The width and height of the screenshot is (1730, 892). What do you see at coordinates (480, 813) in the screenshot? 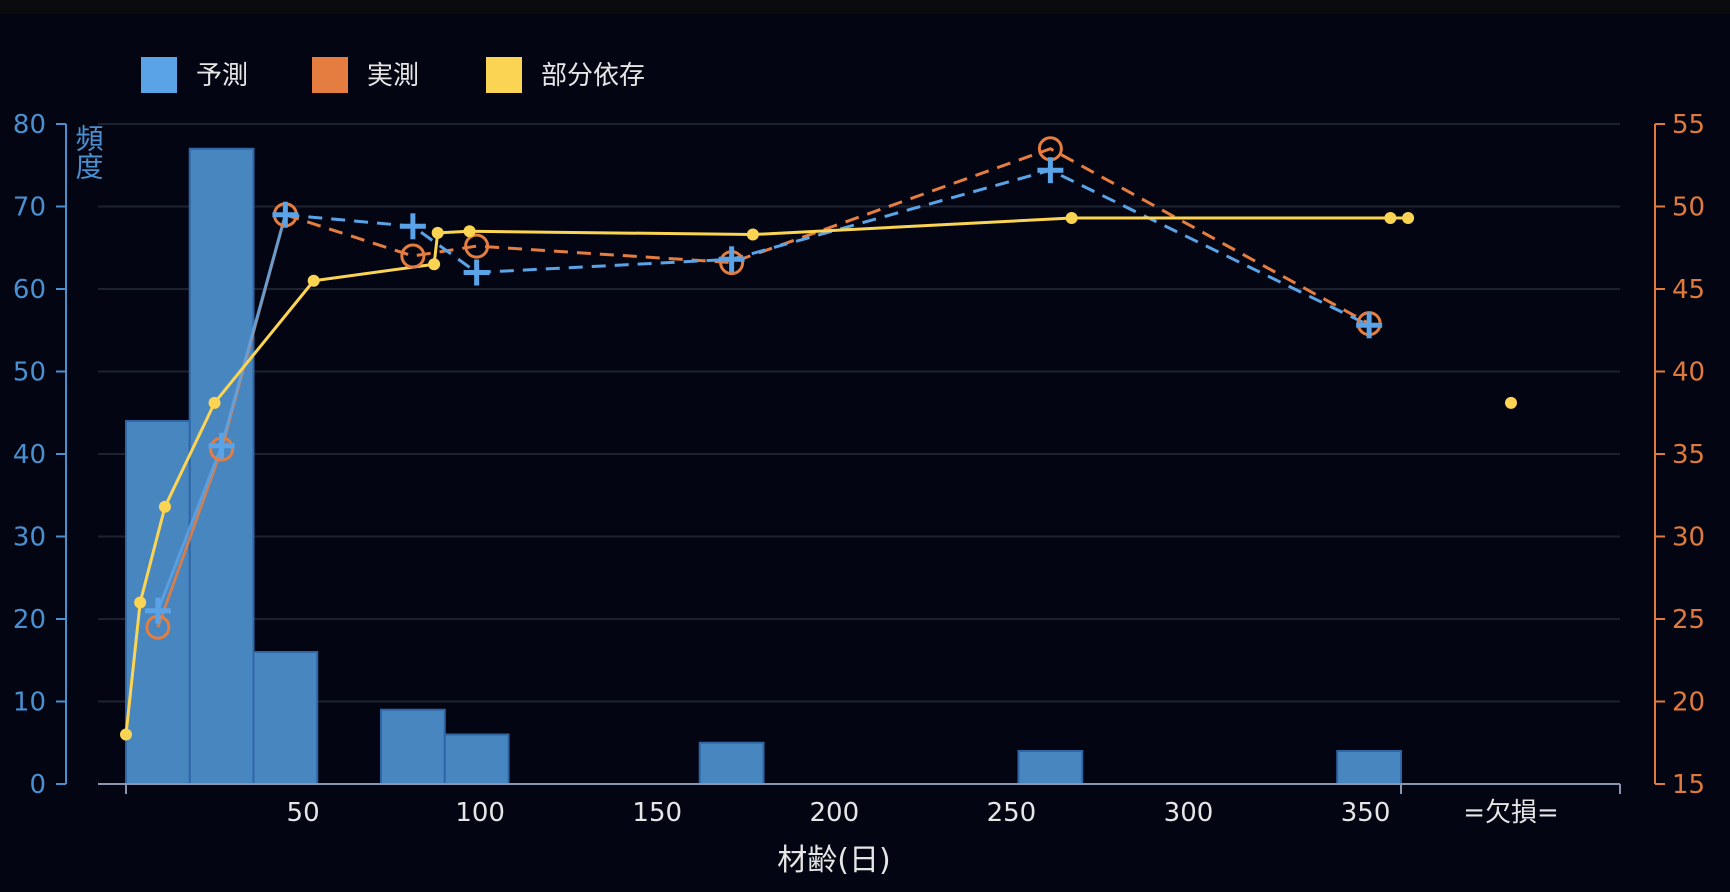
I see `x-tick-label: 100` at bounding box center [480, 813].